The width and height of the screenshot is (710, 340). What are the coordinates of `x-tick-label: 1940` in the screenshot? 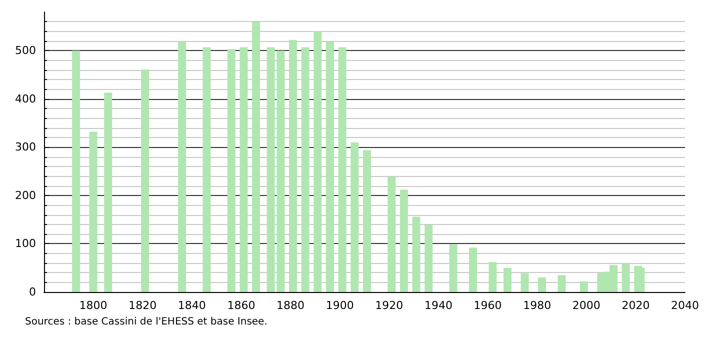 It's located at (438, 305).